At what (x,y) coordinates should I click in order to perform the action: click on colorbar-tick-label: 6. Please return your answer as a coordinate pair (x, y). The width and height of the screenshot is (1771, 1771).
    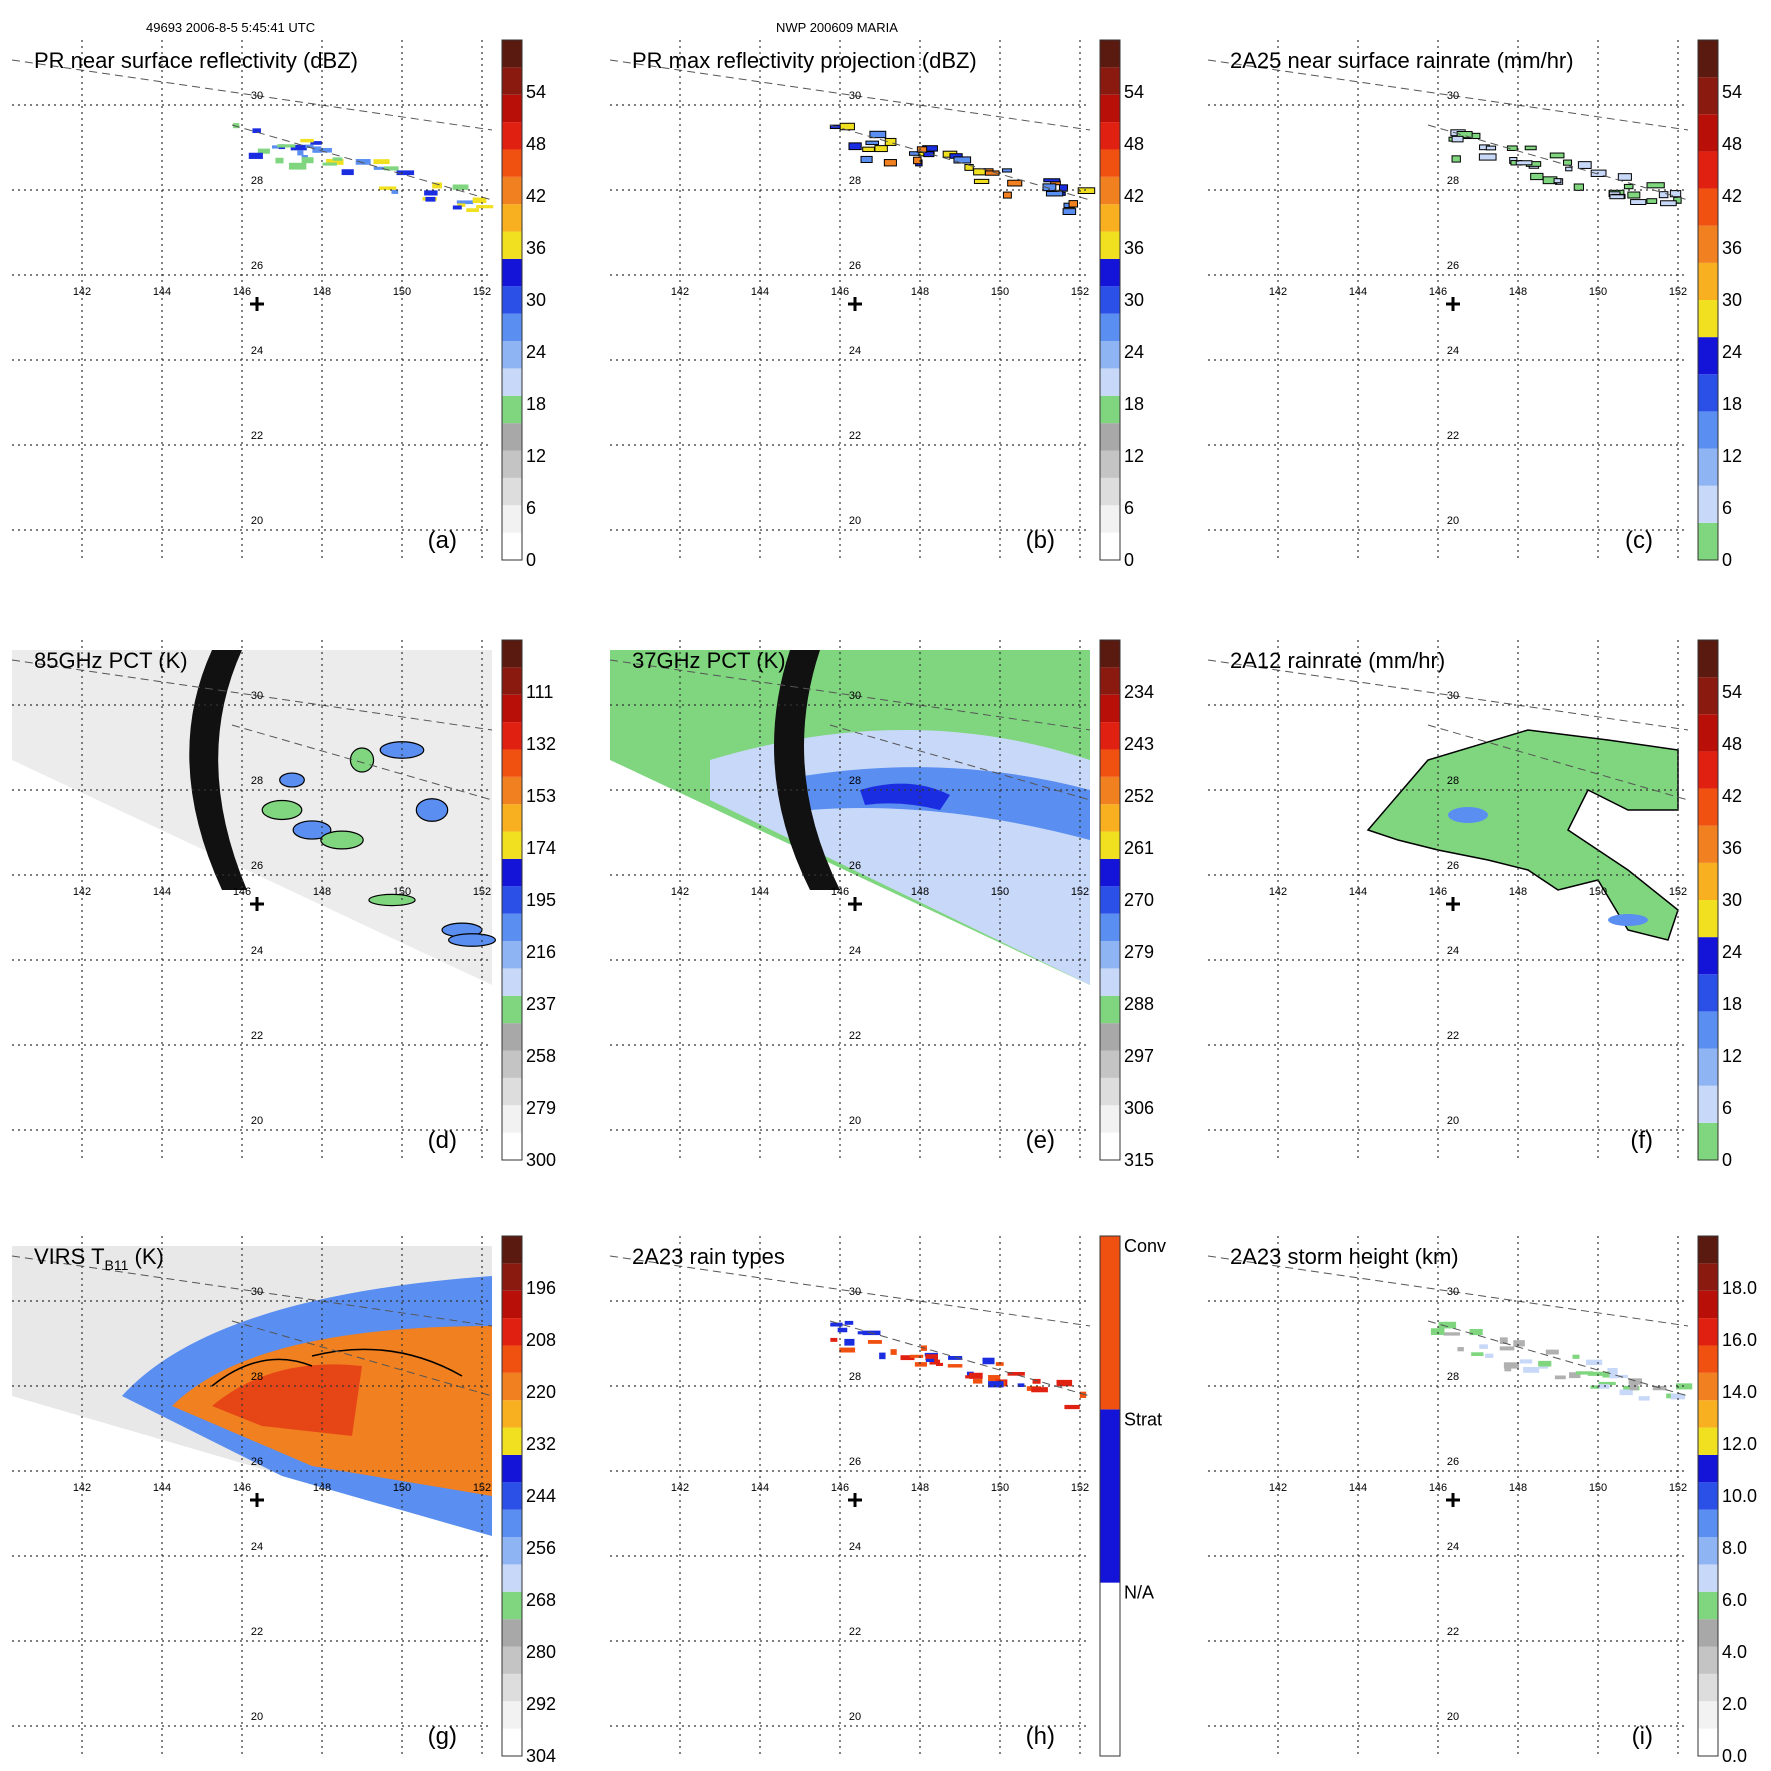
    Looking at the image, I should click on (531, 508).